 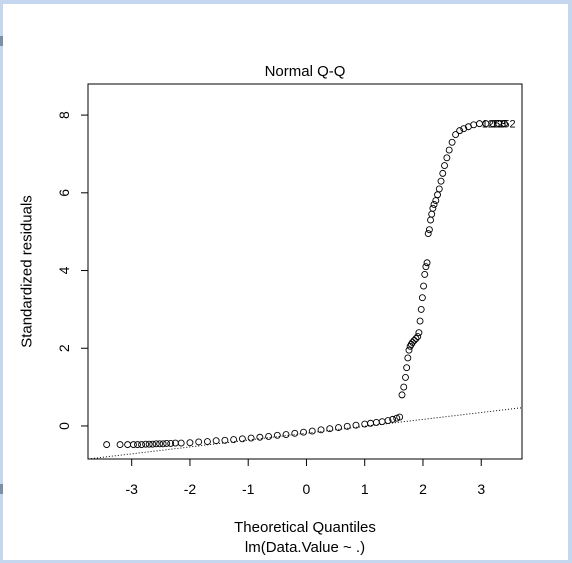 I want to click on x-tick-label: -1, so click(x=248, y=489).